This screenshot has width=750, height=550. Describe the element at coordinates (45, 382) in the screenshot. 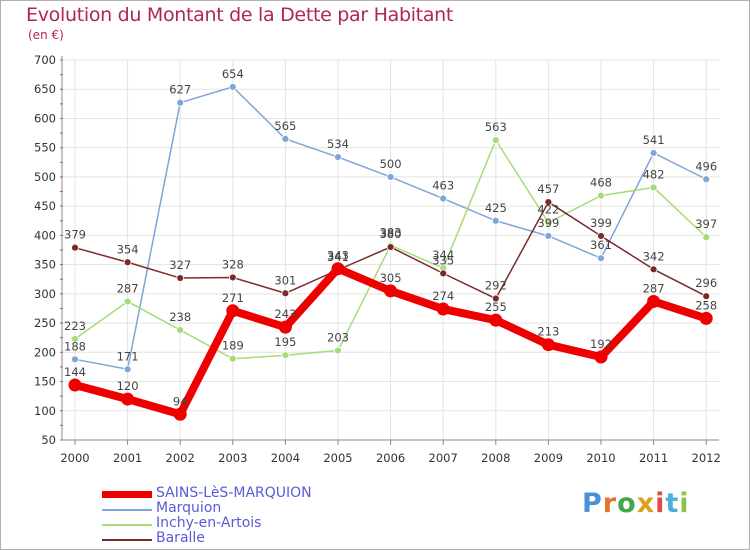

I see `y-tick-label: 150` at that location.